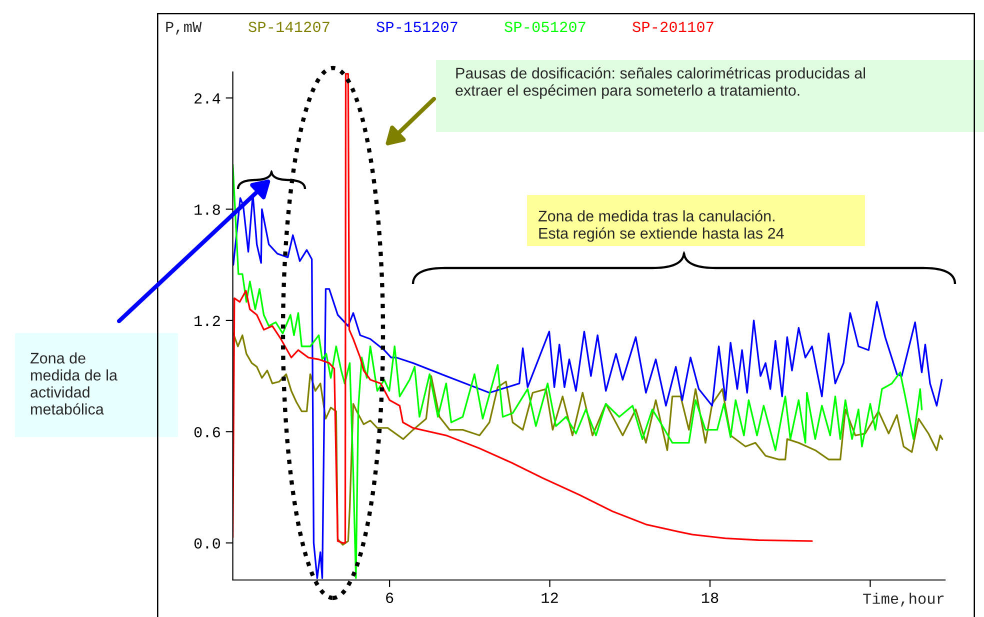  What do you see at coordinates (207, 432) in the screenshot?
I see `y-tick-label: 0.6` at bounding box center [207, 432].